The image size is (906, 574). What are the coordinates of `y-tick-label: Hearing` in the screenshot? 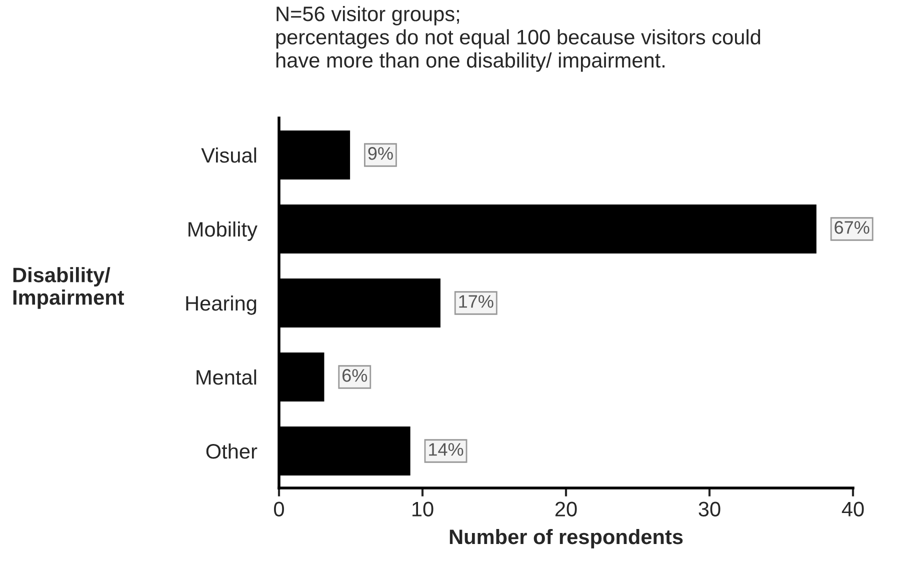 It's located at (221, 305).